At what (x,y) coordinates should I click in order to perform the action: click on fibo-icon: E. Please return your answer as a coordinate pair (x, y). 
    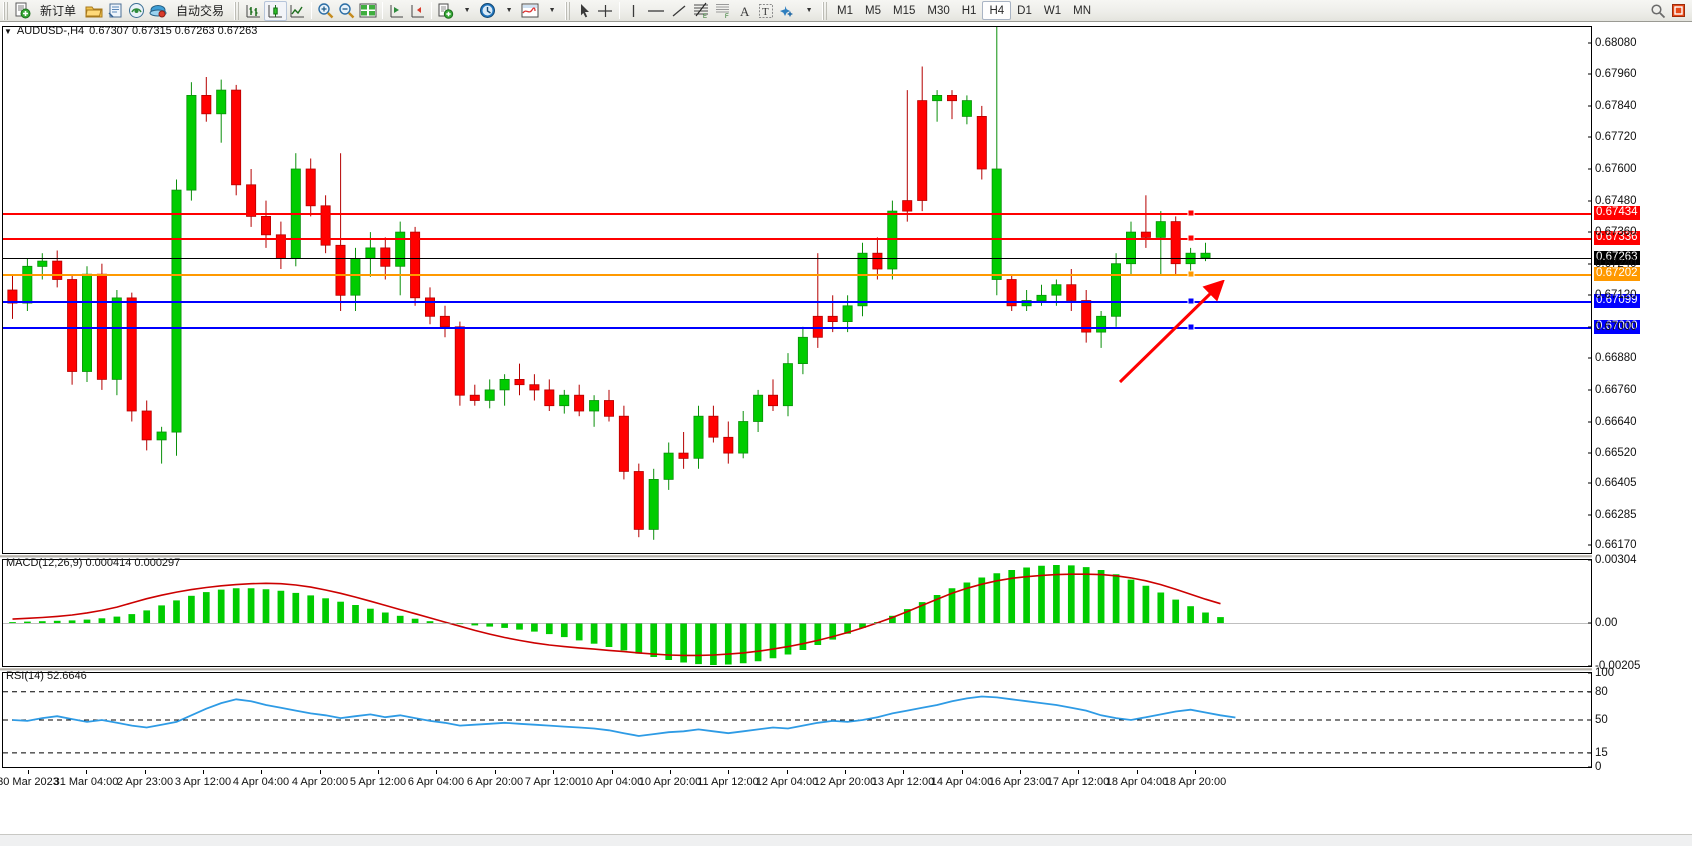
    Looking at the image, I should click on (701, 11).